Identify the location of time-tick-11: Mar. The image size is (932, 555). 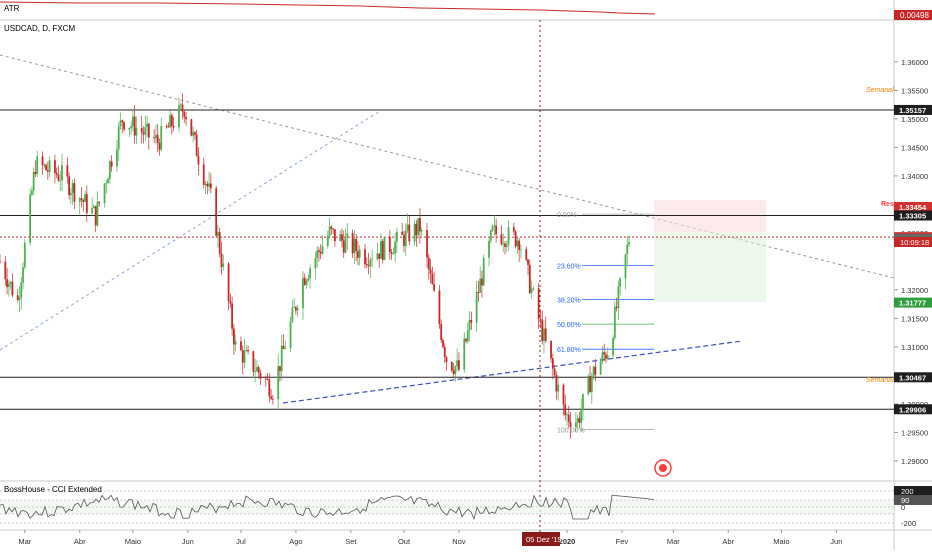
(673, 541).